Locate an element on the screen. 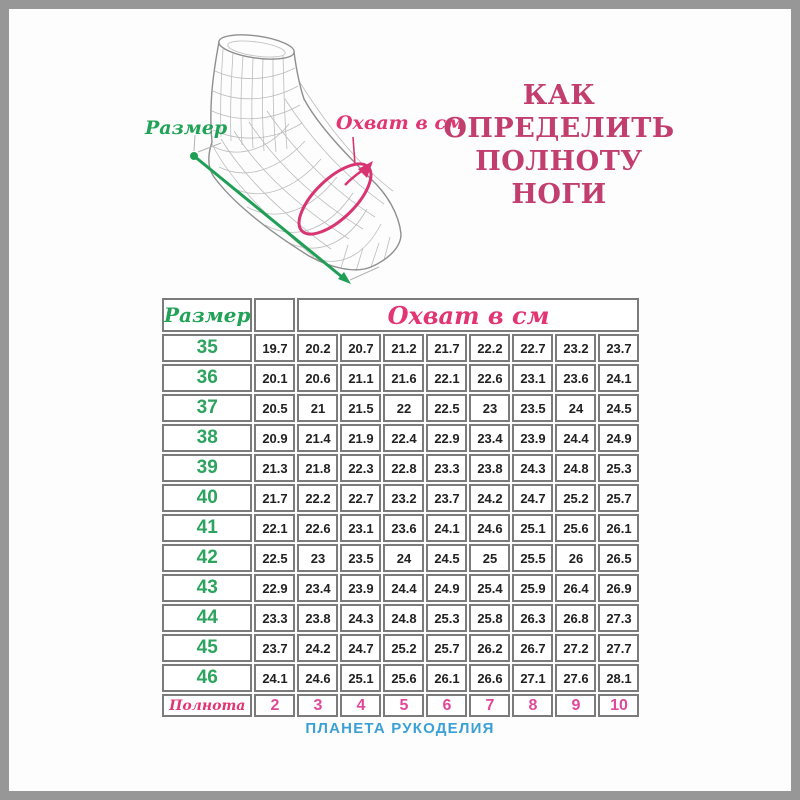  girth-value-cell: 25.3 is located at coordinates (619, 468).